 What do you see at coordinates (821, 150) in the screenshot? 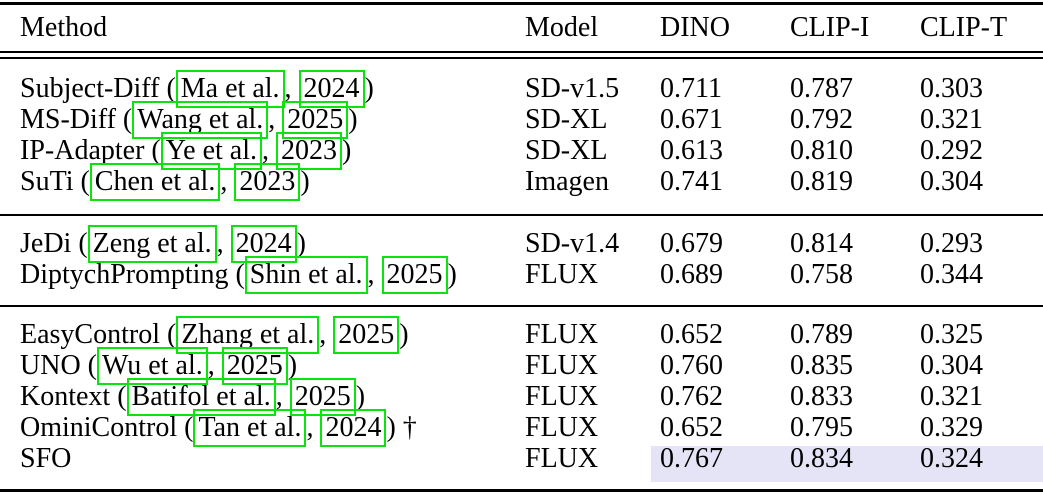
I see `clip-i-value: 0.810` at bounding box center [821, 150].